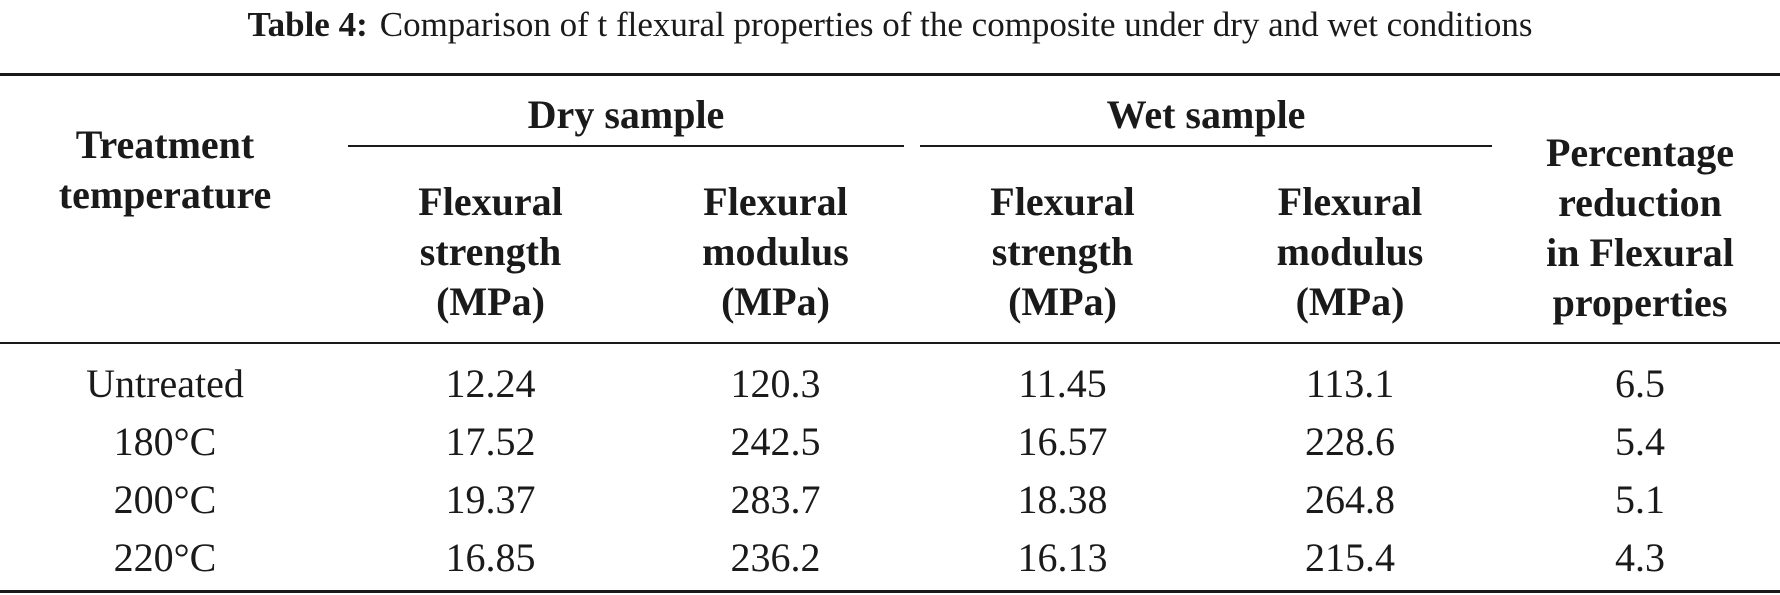  What do you see at coordinates (165, 144) in the screenshot?
I see `header-treatment-line-1: Treatment` at bounding box center [165, 144].